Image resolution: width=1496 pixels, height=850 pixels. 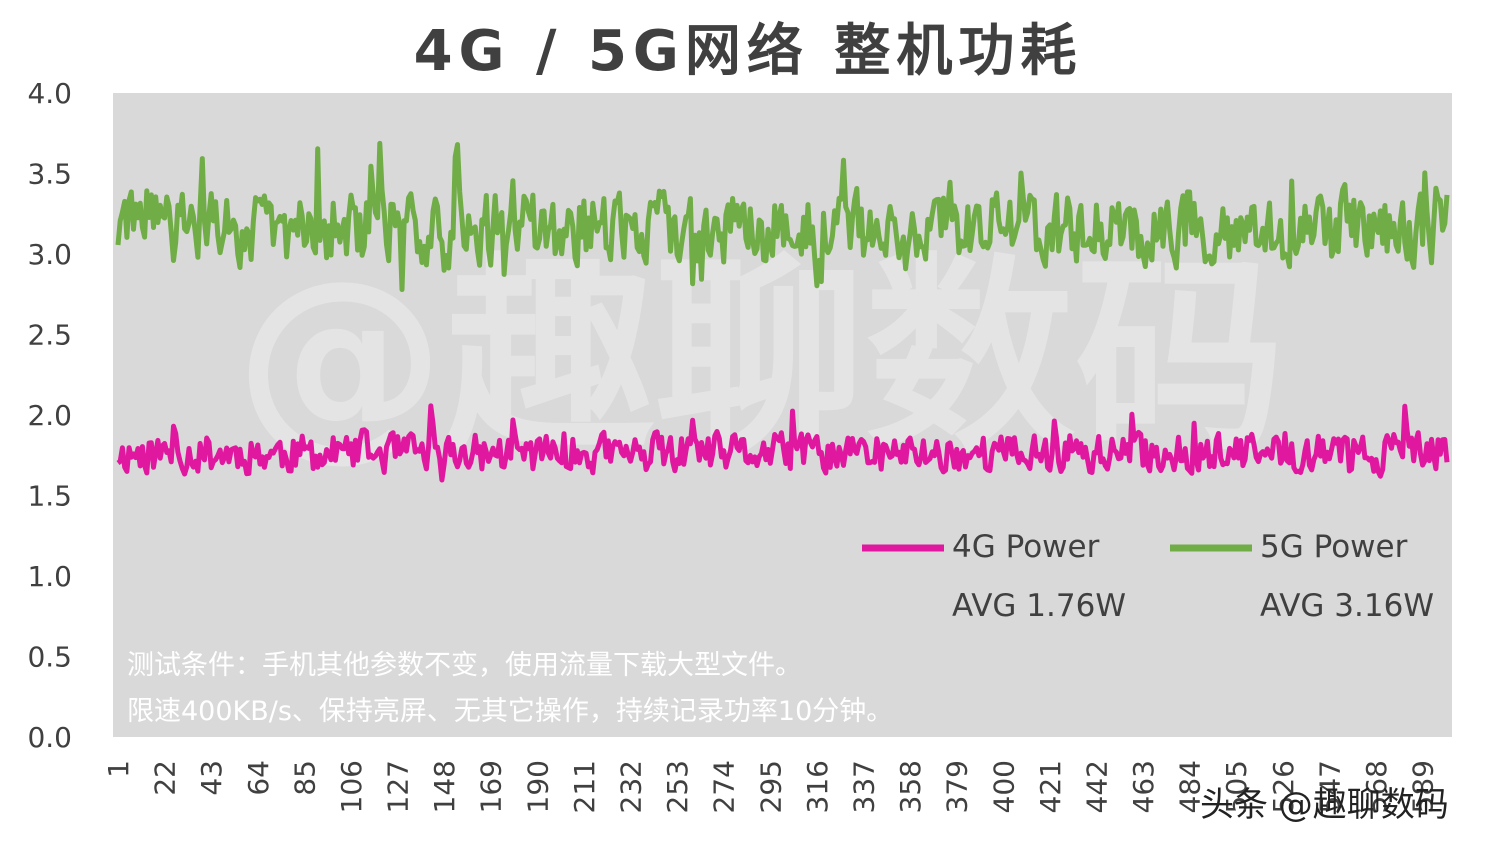 What do you see at coordinates (304, 778) in the screenshot?
I see `x-tick-label: 85` at bounding box center [304, 778].